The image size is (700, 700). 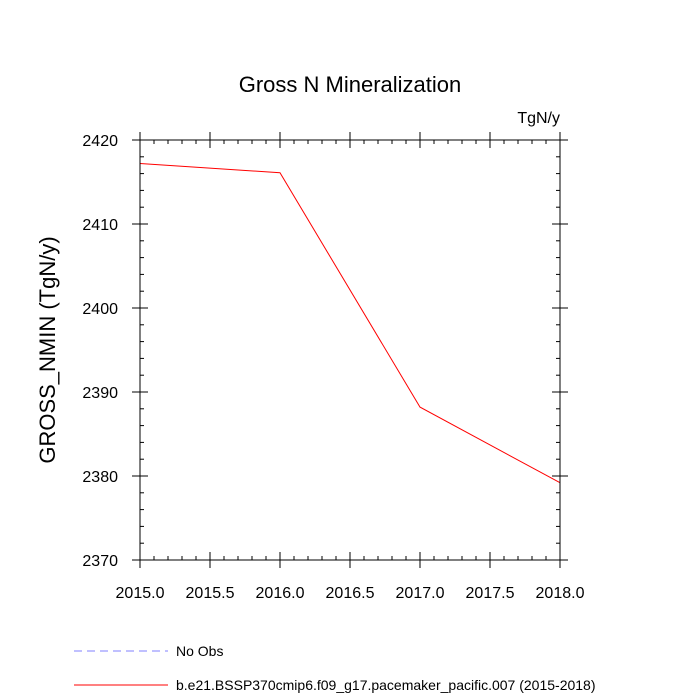 I want to click on y-axis-label: GROSS_NMIN (TgN/y), so click(x=47, y=349).